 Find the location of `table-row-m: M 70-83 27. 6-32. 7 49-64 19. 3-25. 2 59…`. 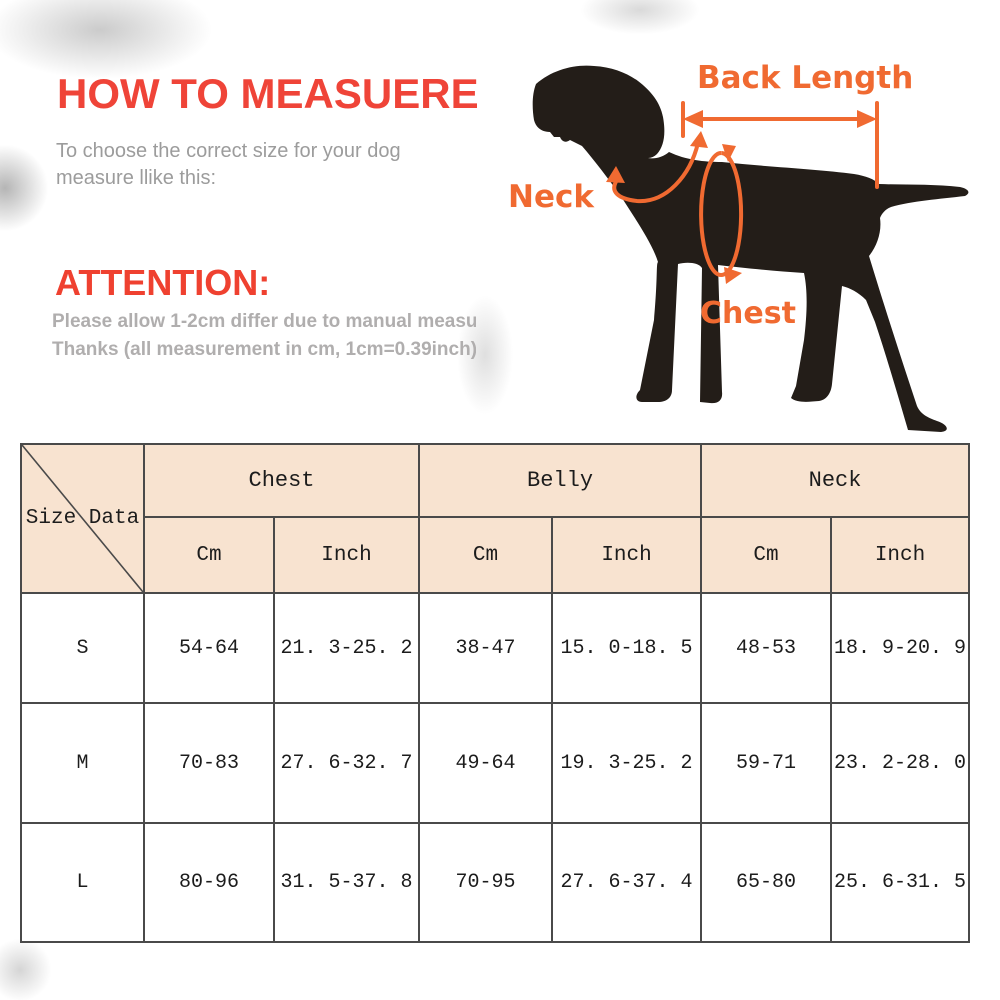

table-row-m: M 70-83 27. 6-32. 7 49-64 19. 3-25. 2 59… is located at coordinates (495, 763).